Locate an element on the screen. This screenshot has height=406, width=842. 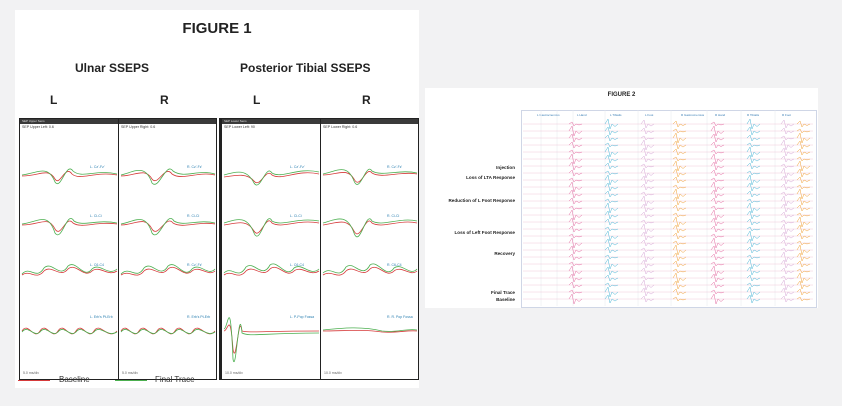
legend-final-swatch is located at coordinates (131, 380).